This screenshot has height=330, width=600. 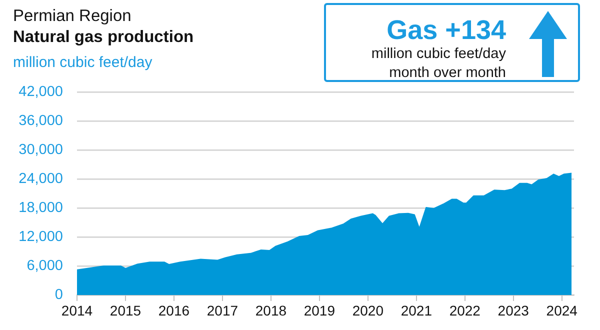 I want to click on y-tick-label: 0, so click(x=58, y=295).